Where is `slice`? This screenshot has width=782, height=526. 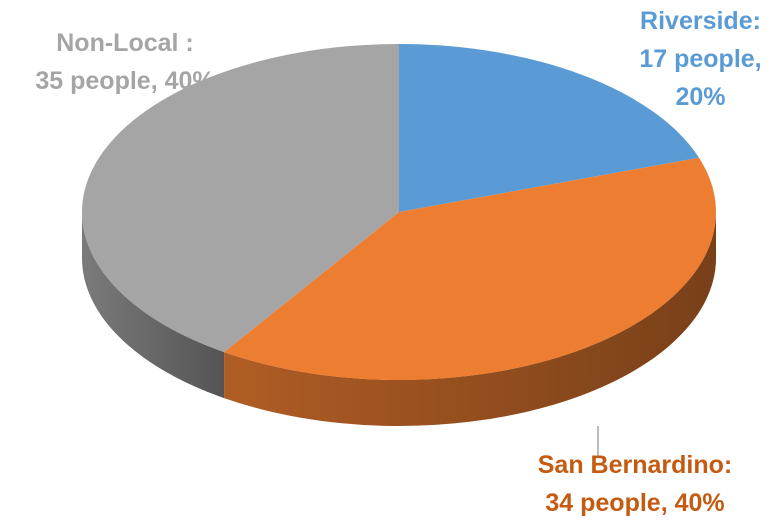 slice is located at coordinates (549, 128).